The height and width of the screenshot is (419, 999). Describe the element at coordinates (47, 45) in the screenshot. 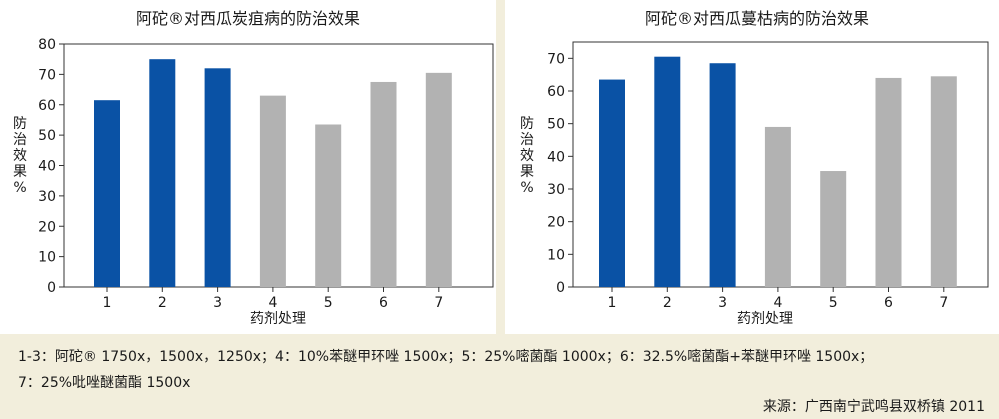

I see `y-tick-label: 80` at that location.